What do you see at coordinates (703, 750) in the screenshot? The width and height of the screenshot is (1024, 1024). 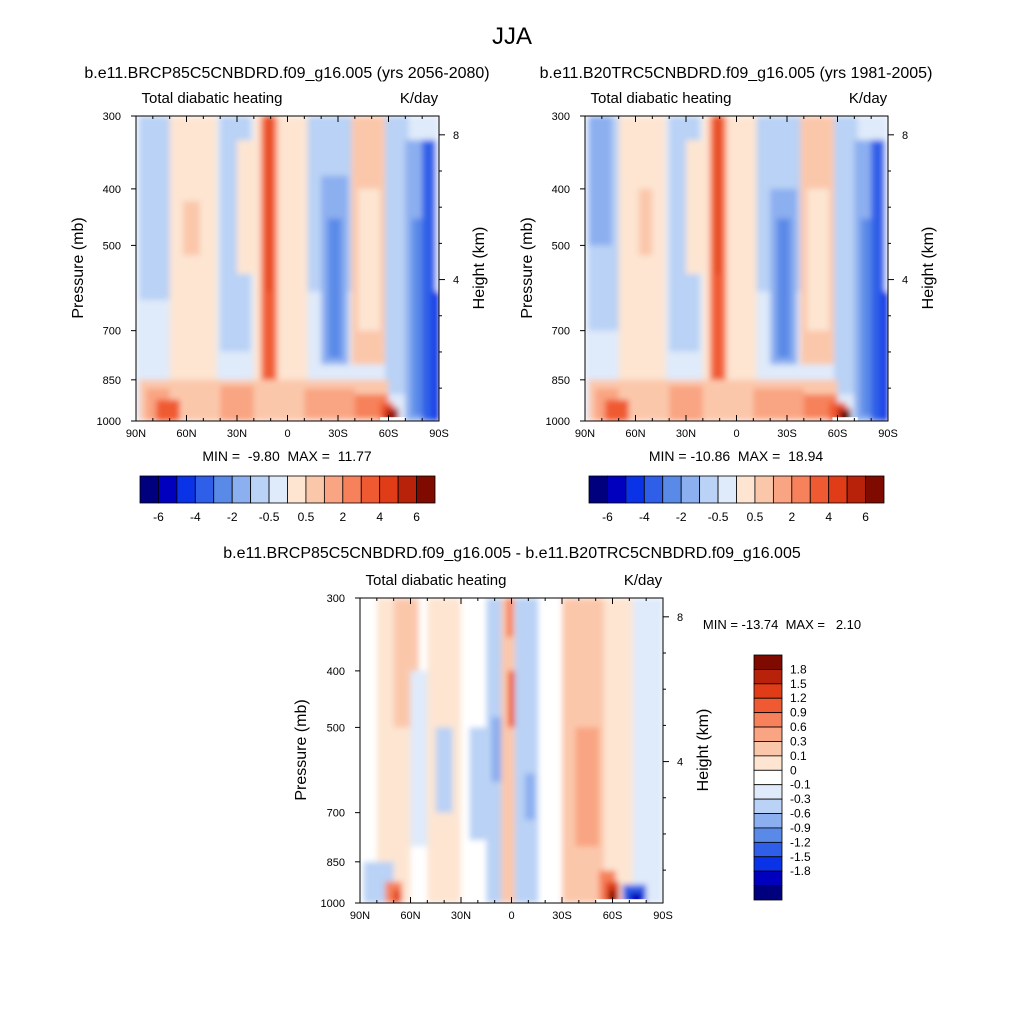 I see `panel-difference-y2label: Height (km)` at bounding box center [703, 750].